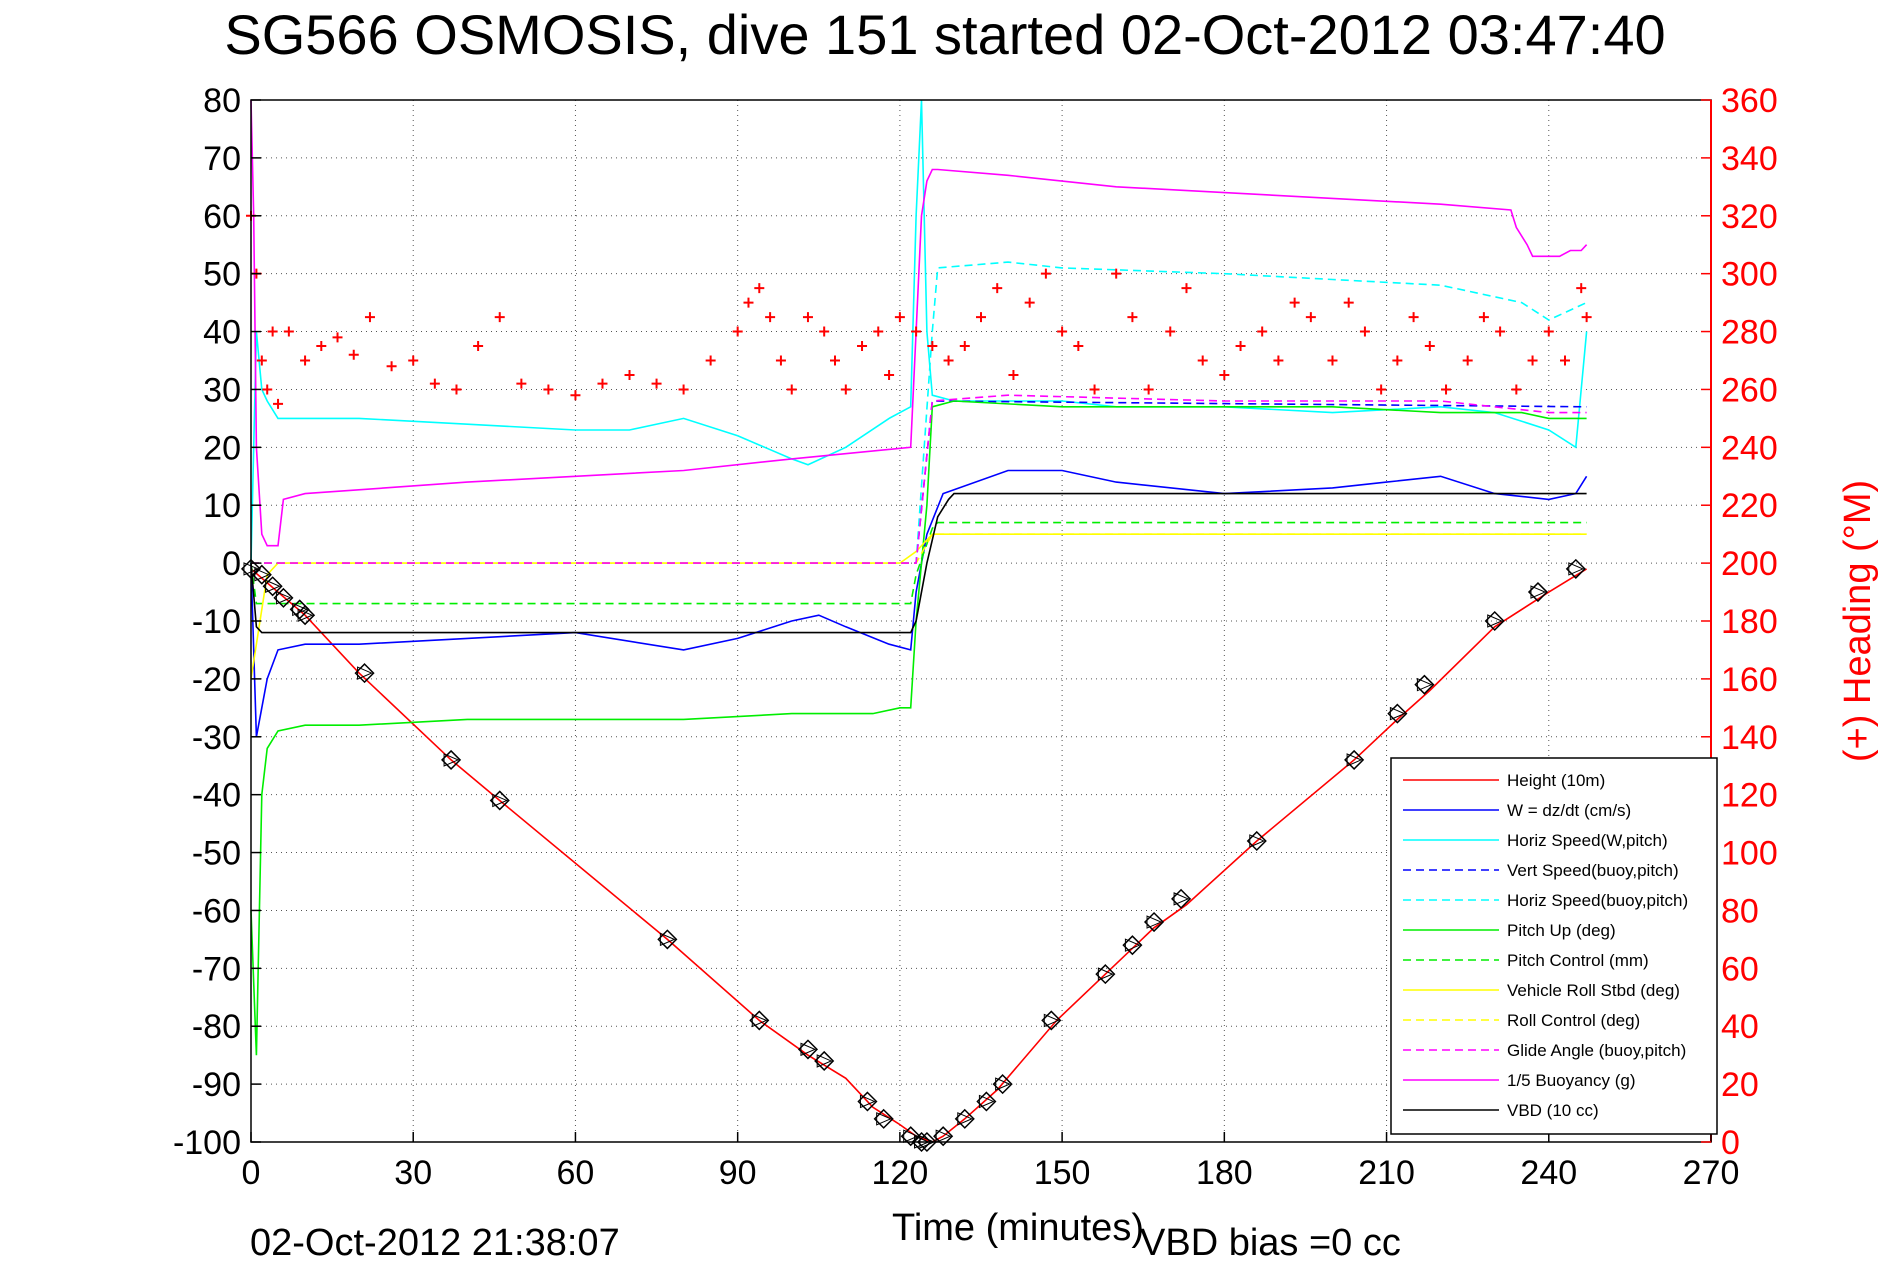 The width and height of the screenshot is (1891, 1262). What do you see at coordinates (1548, 1173) in the screenshot?
I see `x-tick-label: 240` at bounding box center [1548, 1173].